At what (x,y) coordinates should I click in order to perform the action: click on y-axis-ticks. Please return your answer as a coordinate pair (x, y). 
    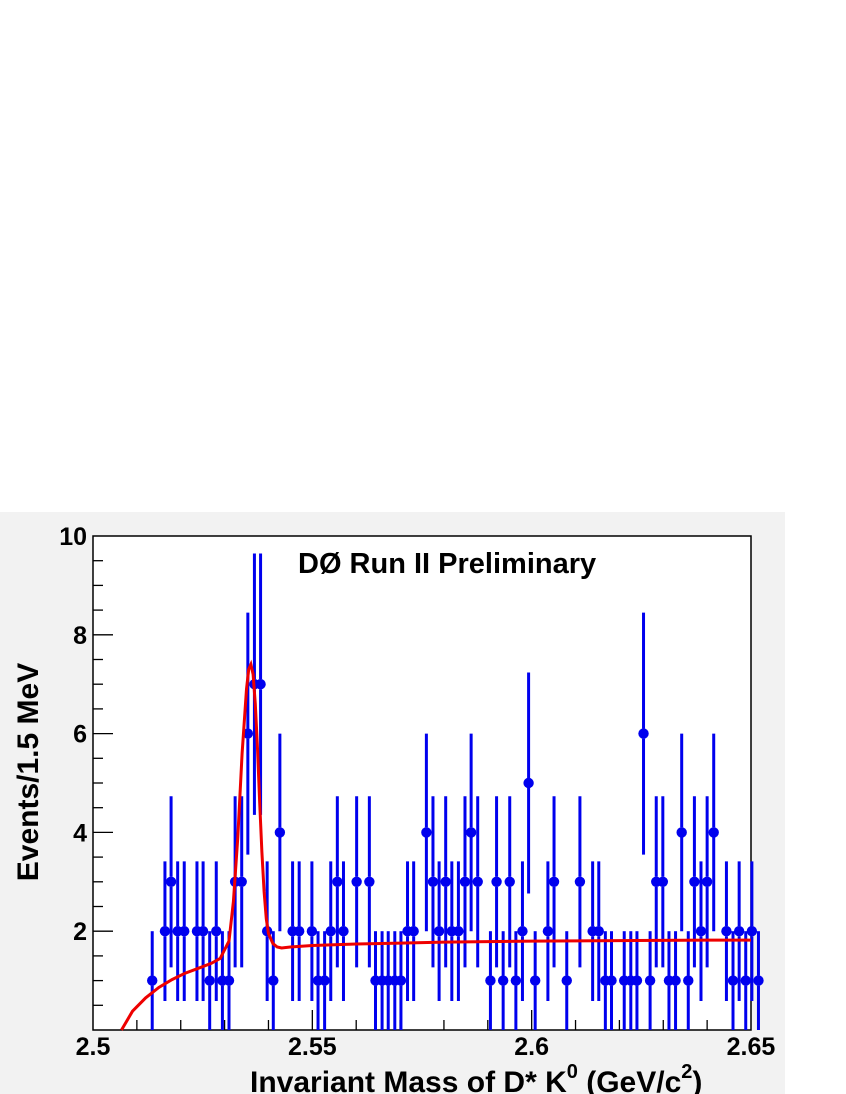
    Looking at the image, I should click on (103, 783).